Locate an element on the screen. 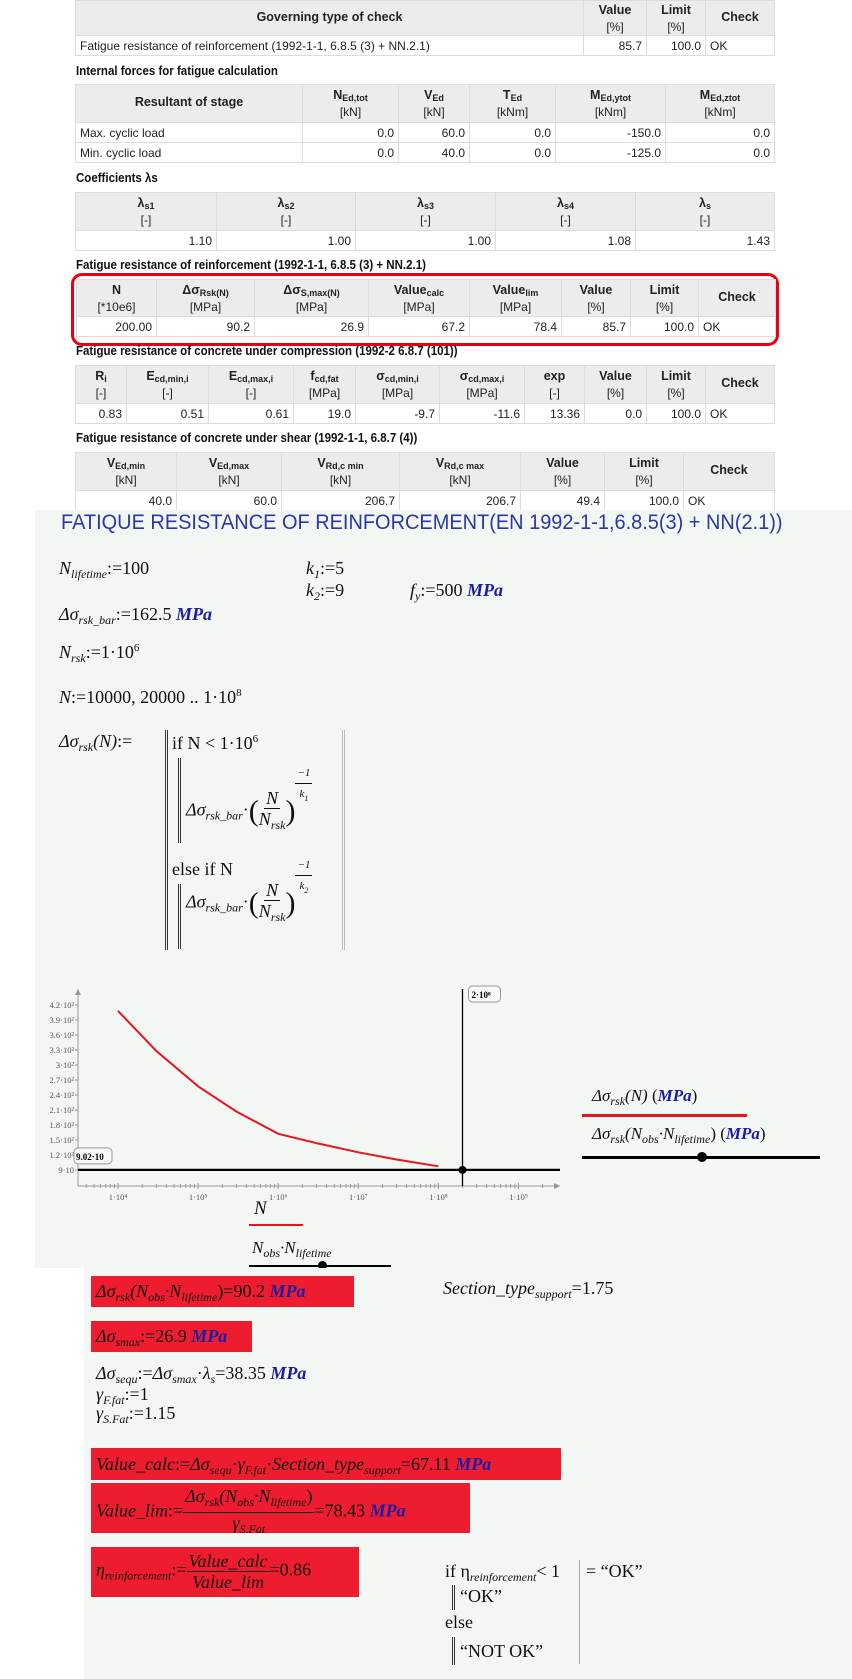 Image resolution: width=852 pixels, height=1679 pixels. x-tick-label: 1·10⁹ is located at coordinates (518, 1197).